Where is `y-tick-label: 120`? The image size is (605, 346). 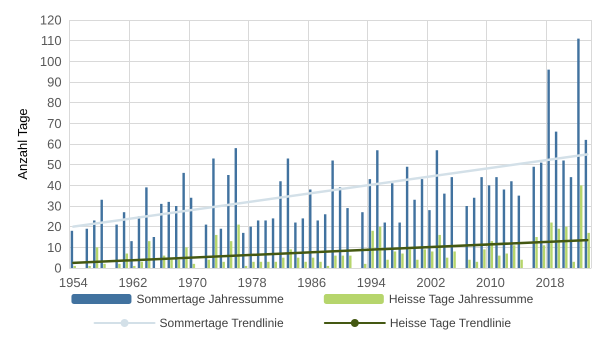 y-tick-label: 120 is located at coordinates (51, 20).